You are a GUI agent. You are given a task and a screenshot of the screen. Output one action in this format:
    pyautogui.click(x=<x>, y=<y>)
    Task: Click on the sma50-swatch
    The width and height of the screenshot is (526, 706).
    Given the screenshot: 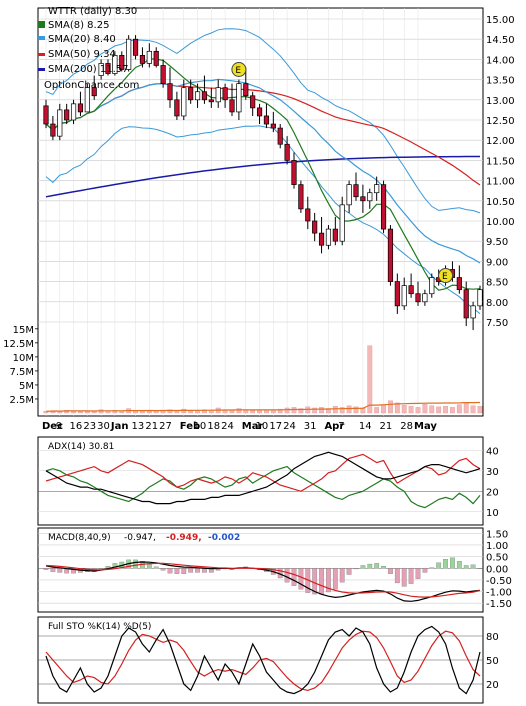 What is the action you would take?
    pyautogui.click(x=41, y=54)
    